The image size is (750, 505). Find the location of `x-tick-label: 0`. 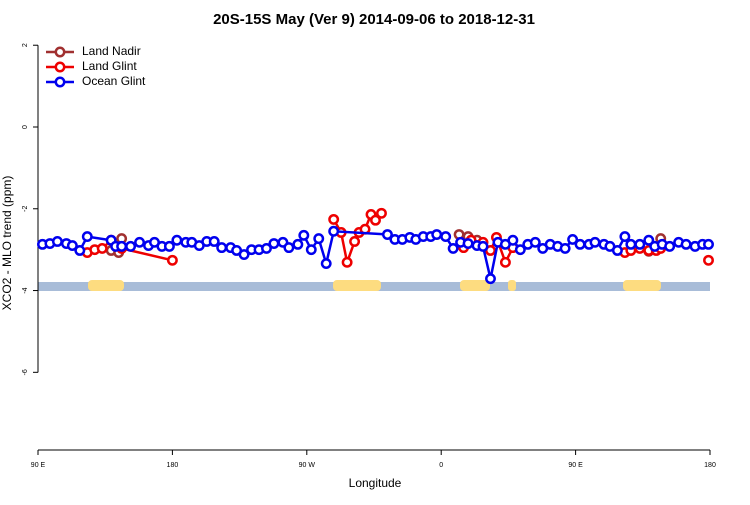

x-tick-label: 0 is located at coordinates (441, 465).